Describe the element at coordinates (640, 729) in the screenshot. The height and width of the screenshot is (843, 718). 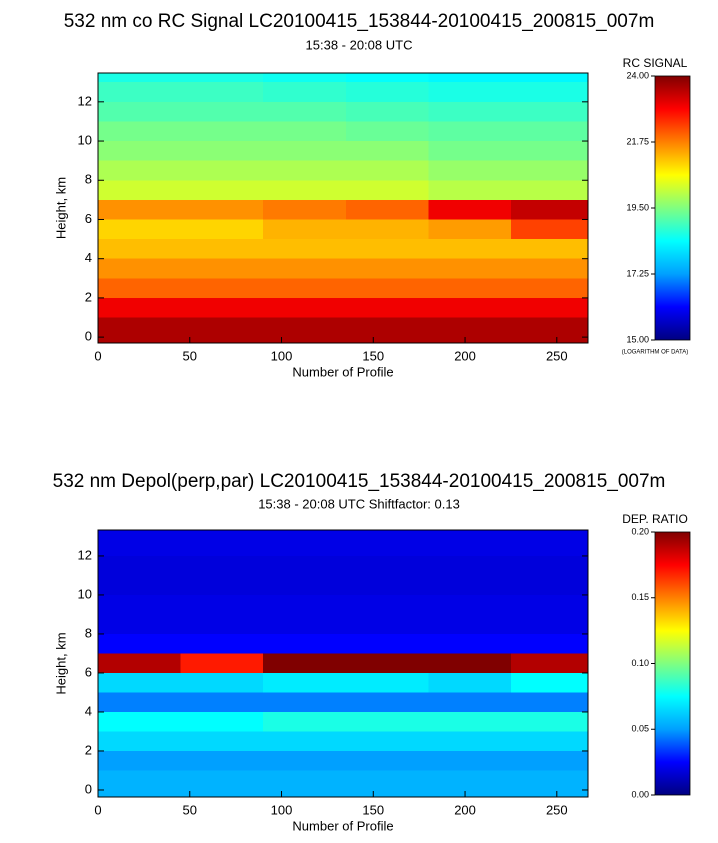
I see `colorbar-tick-label: 0.05` at that location.